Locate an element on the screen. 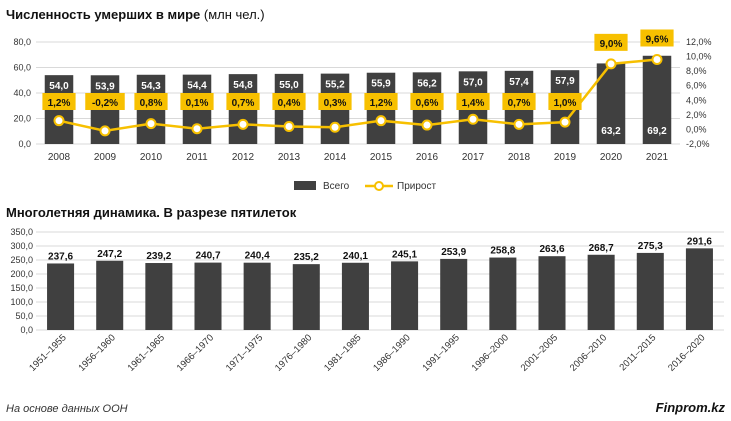 The image size is (731, 421). chart1-x-tick: 2014 is located at coordinates (335, 157).